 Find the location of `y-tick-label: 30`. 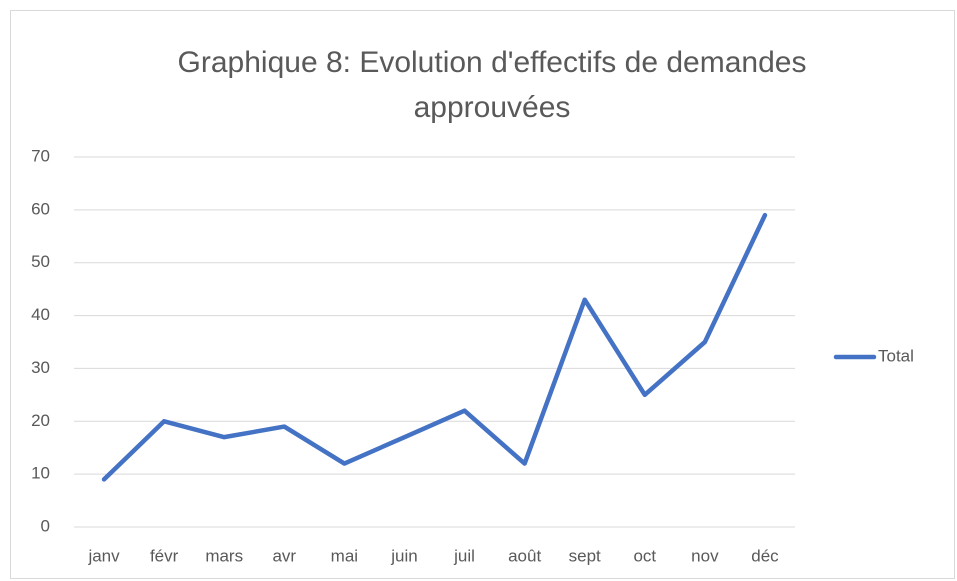

y-tick-label: 30 is located at coordinates (40, 367).